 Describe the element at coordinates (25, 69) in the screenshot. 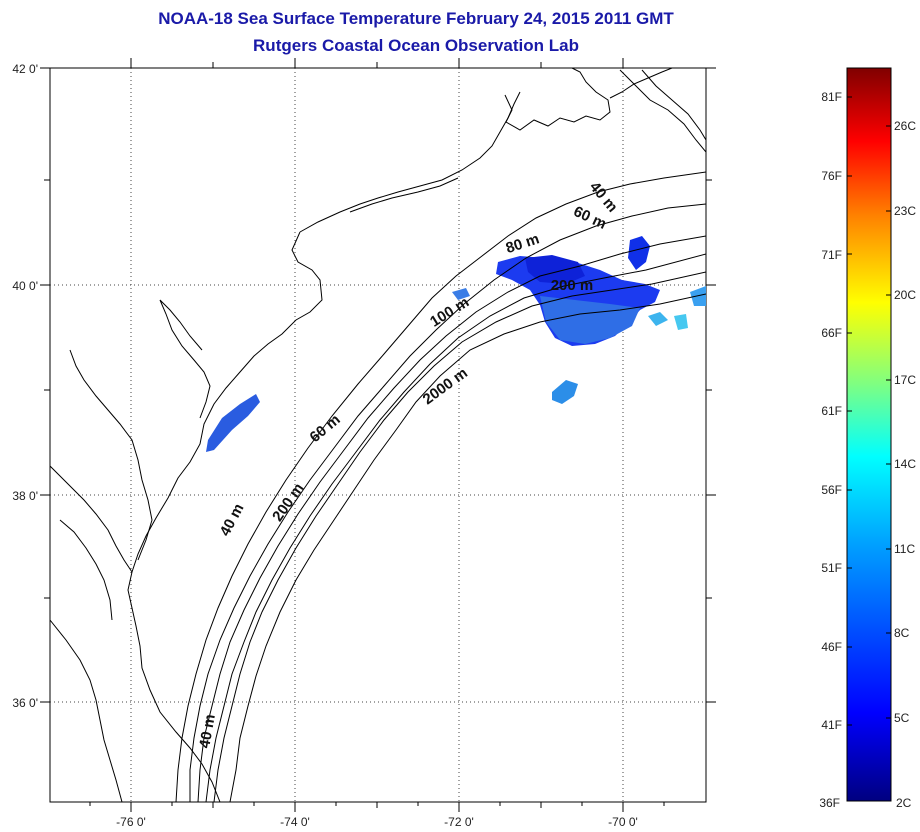

I see `lat-tick-label: 42 0'` at that location.